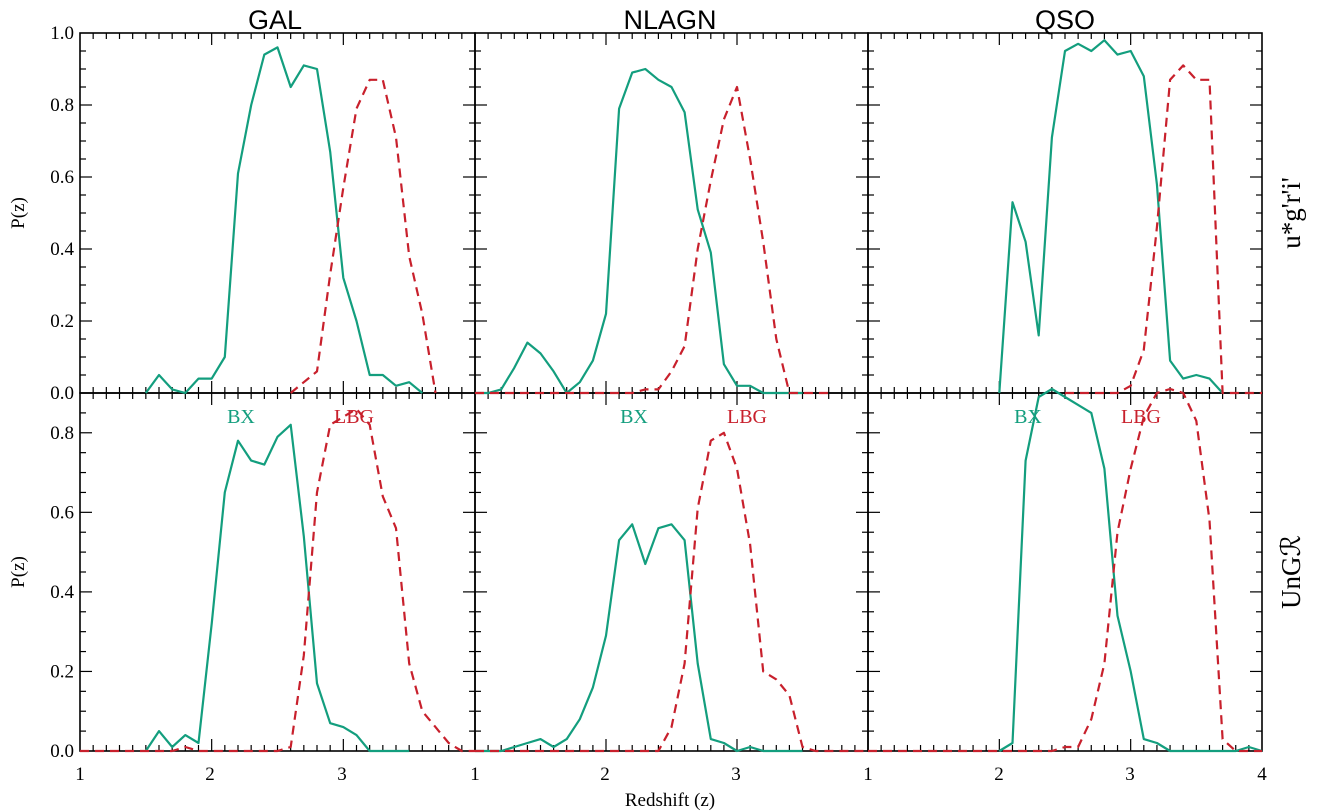  Describe the element at coordinates (363, 236) in the screenshot. I see `lbg-line-r0-c0` at that location.